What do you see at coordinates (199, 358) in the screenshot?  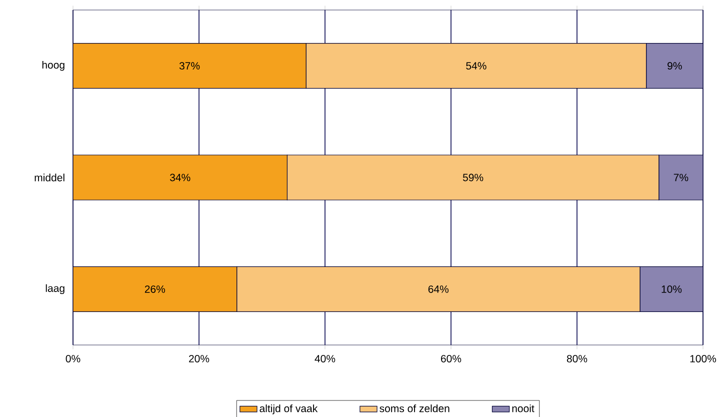 I see `x-tick-label: 20%` at bounding box center [199, 358].